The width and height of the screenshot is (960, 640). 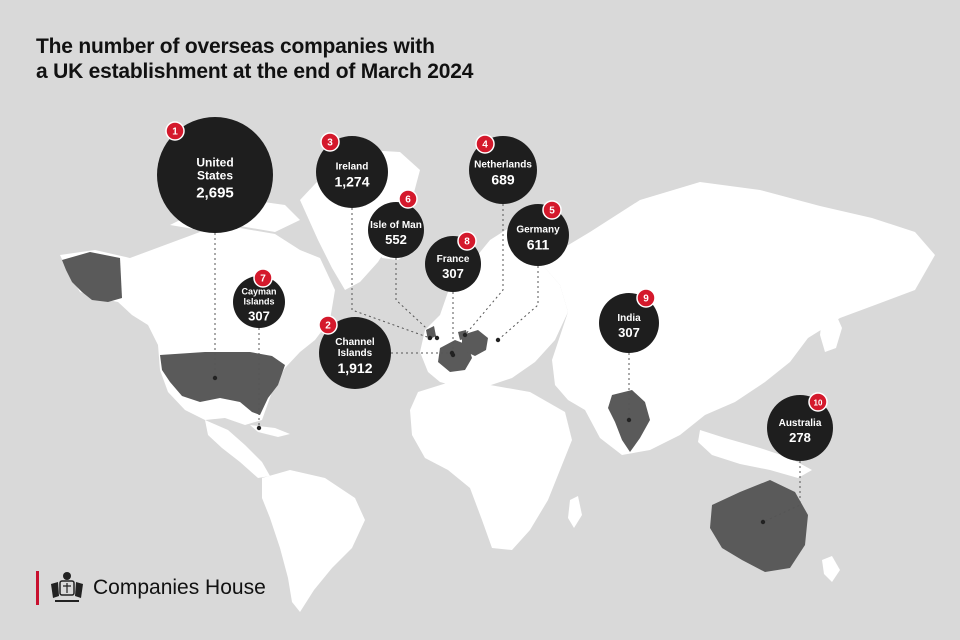 I want to click on usa-shape, so click(x=222, y=383).